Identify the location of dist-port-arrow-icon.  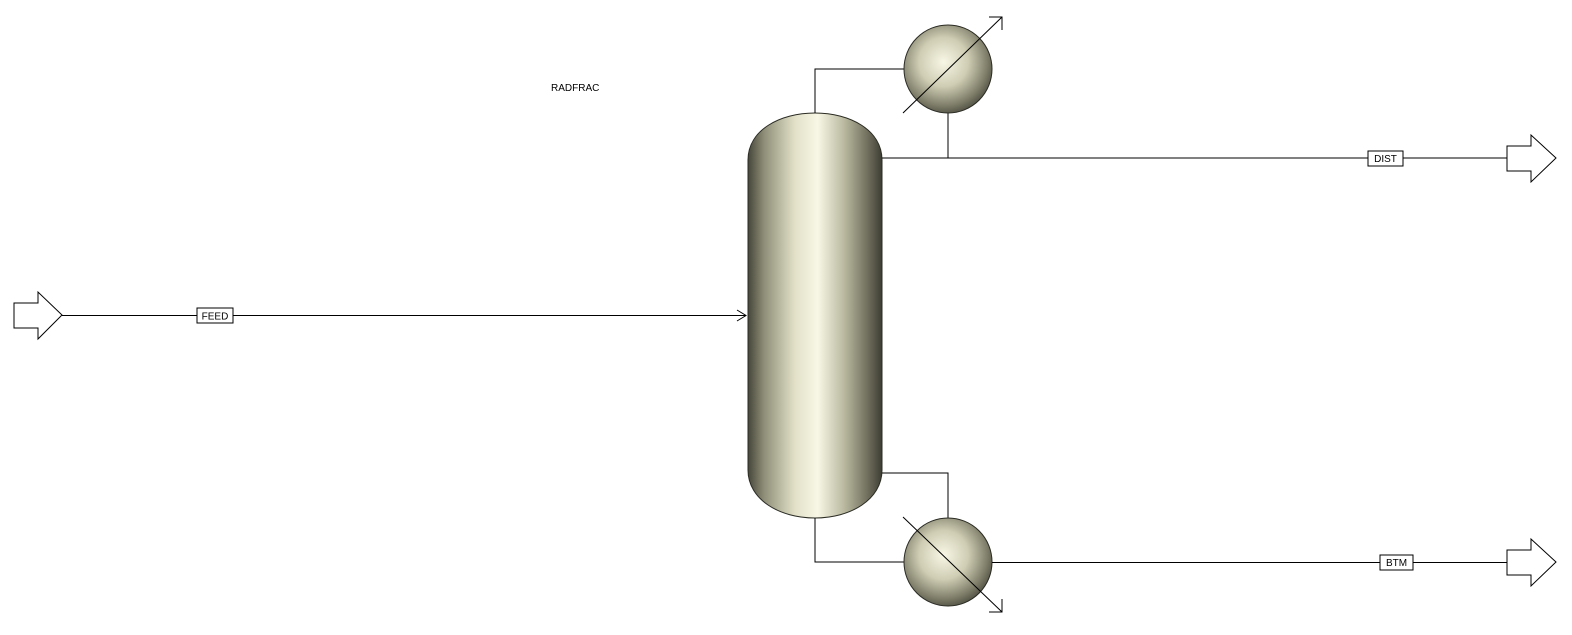
(1531, 158).